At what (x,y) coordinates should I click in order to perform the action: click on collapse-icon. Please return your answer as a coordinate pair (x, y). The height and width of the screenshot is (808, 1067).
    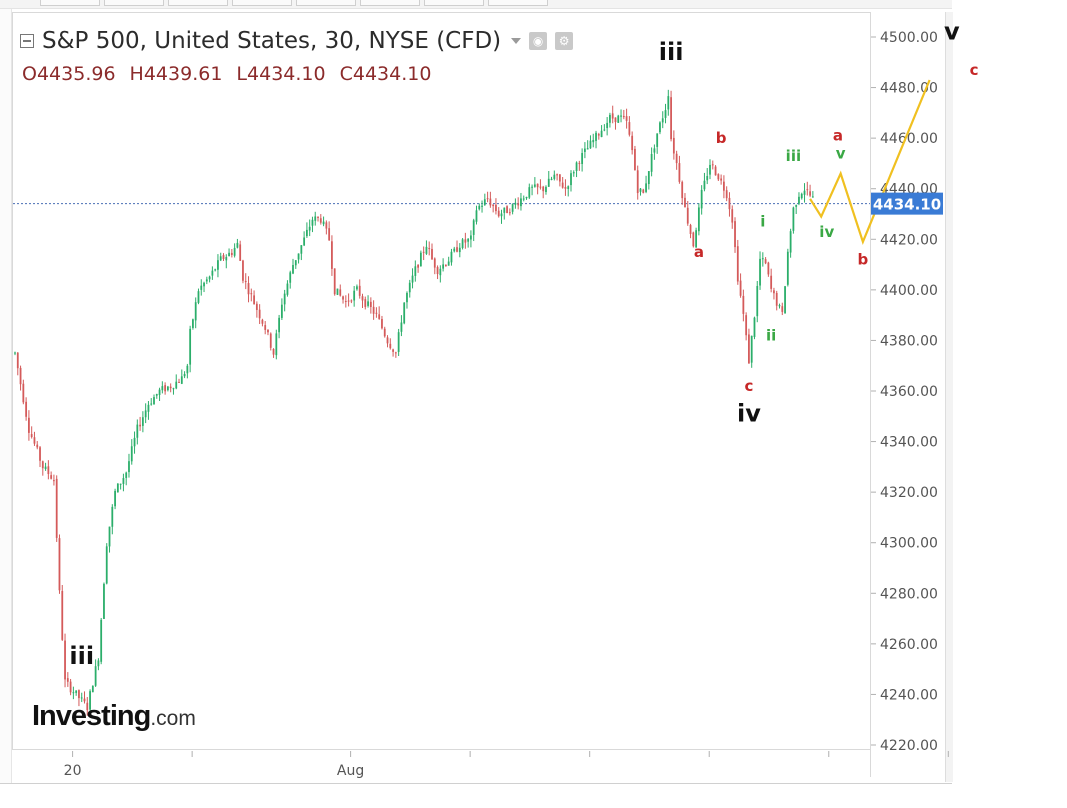
    Looking at the image, I should click on (27, 41).